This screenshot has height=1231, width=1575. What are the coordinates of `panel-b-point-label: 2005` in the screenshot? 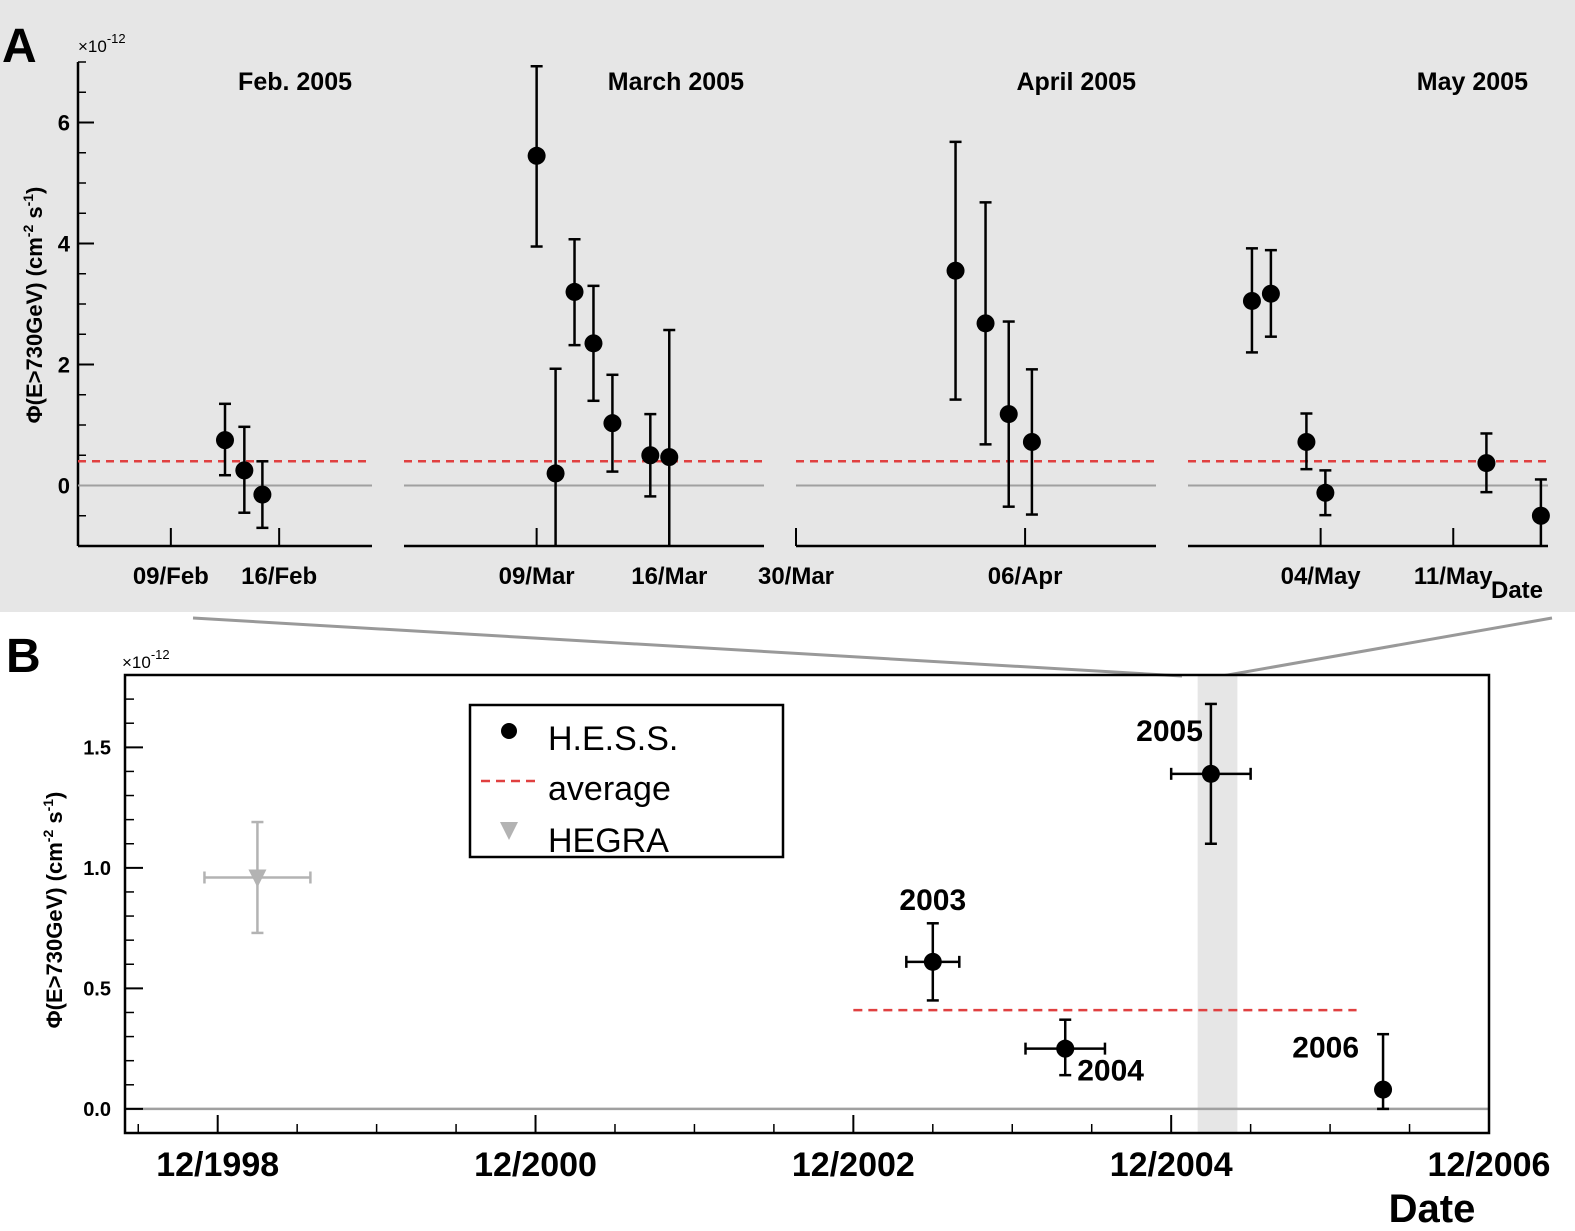 It's located at (1169, 731).